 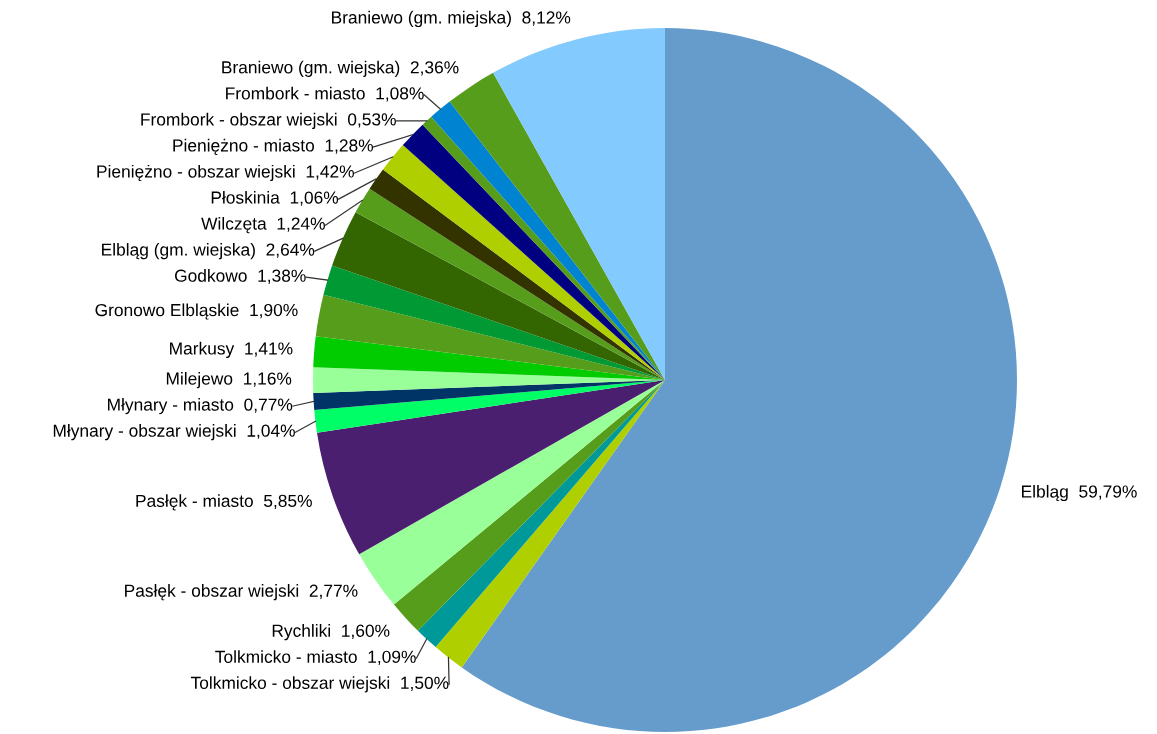 What do you see at coordinates (315, 657) in the screenshot?
I see `slice-label: Tolkmicko - miasto 1,09%` at bounding box center [315, 657].